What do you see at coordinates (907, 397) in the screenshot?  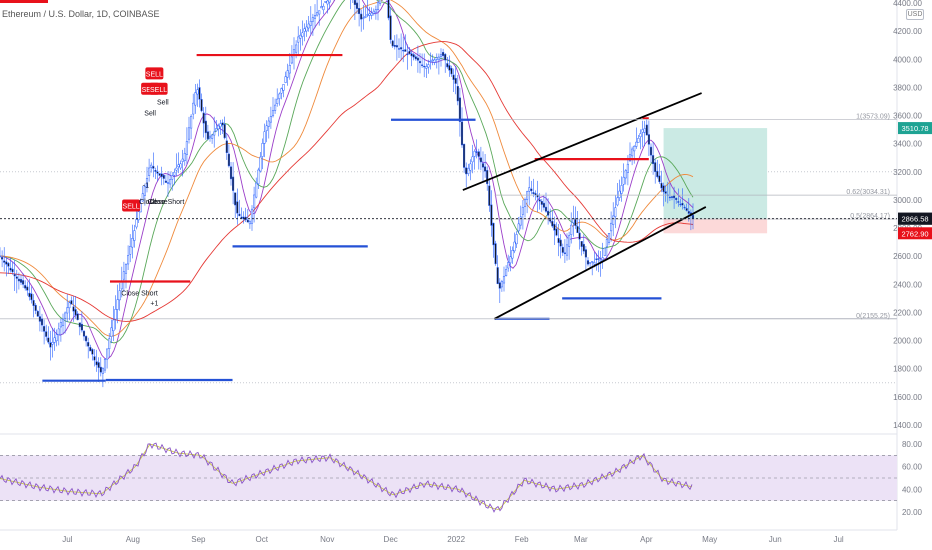 I see `y-tick-label: 1600.00` at bounding box center [907, 397].